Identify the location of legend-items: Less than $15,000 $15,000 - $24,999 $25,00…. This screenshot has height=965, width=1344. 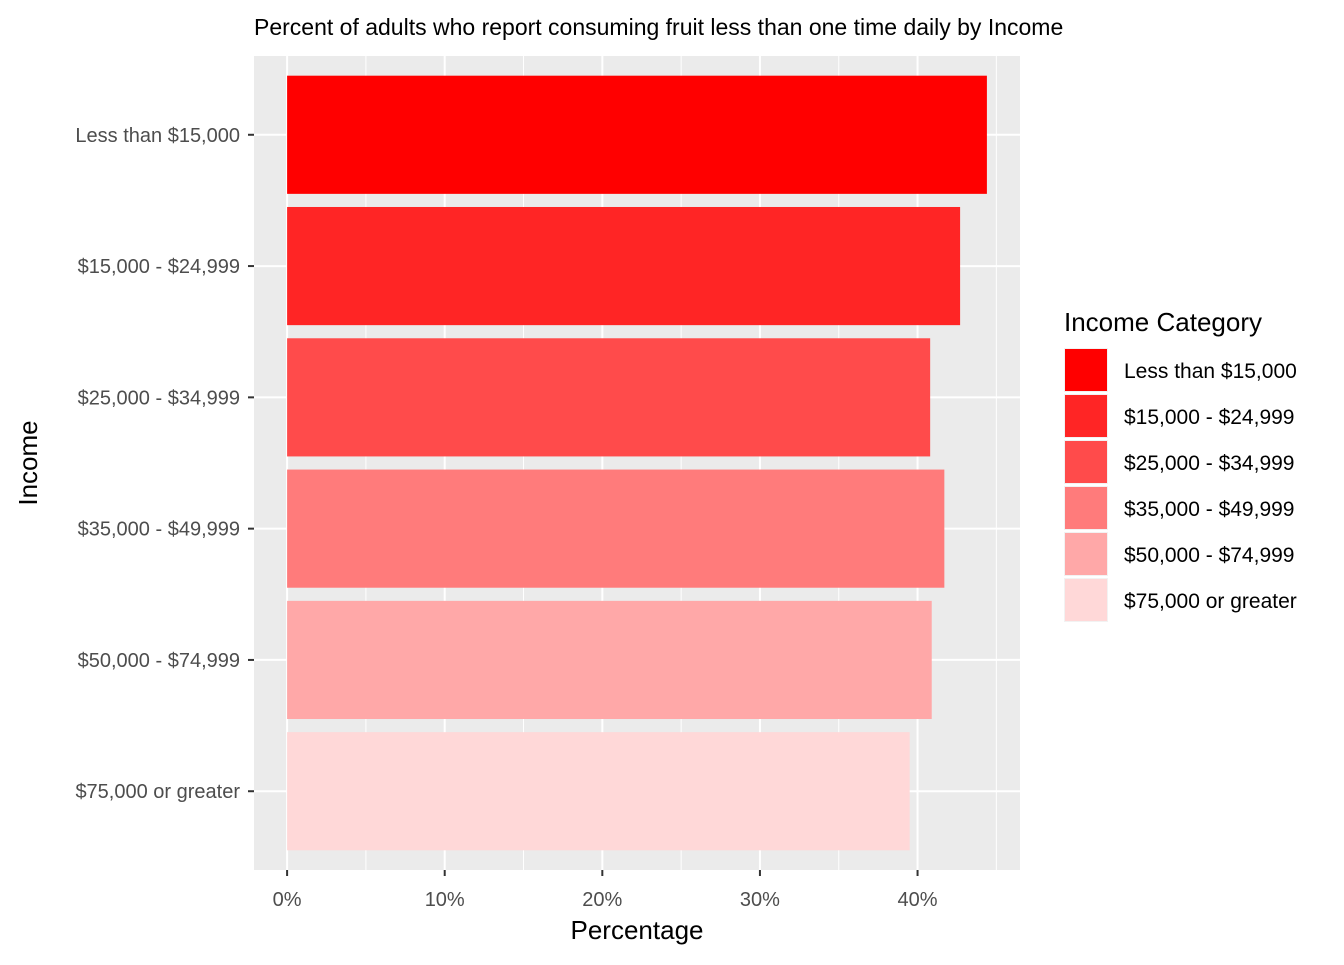
(1180, 485).